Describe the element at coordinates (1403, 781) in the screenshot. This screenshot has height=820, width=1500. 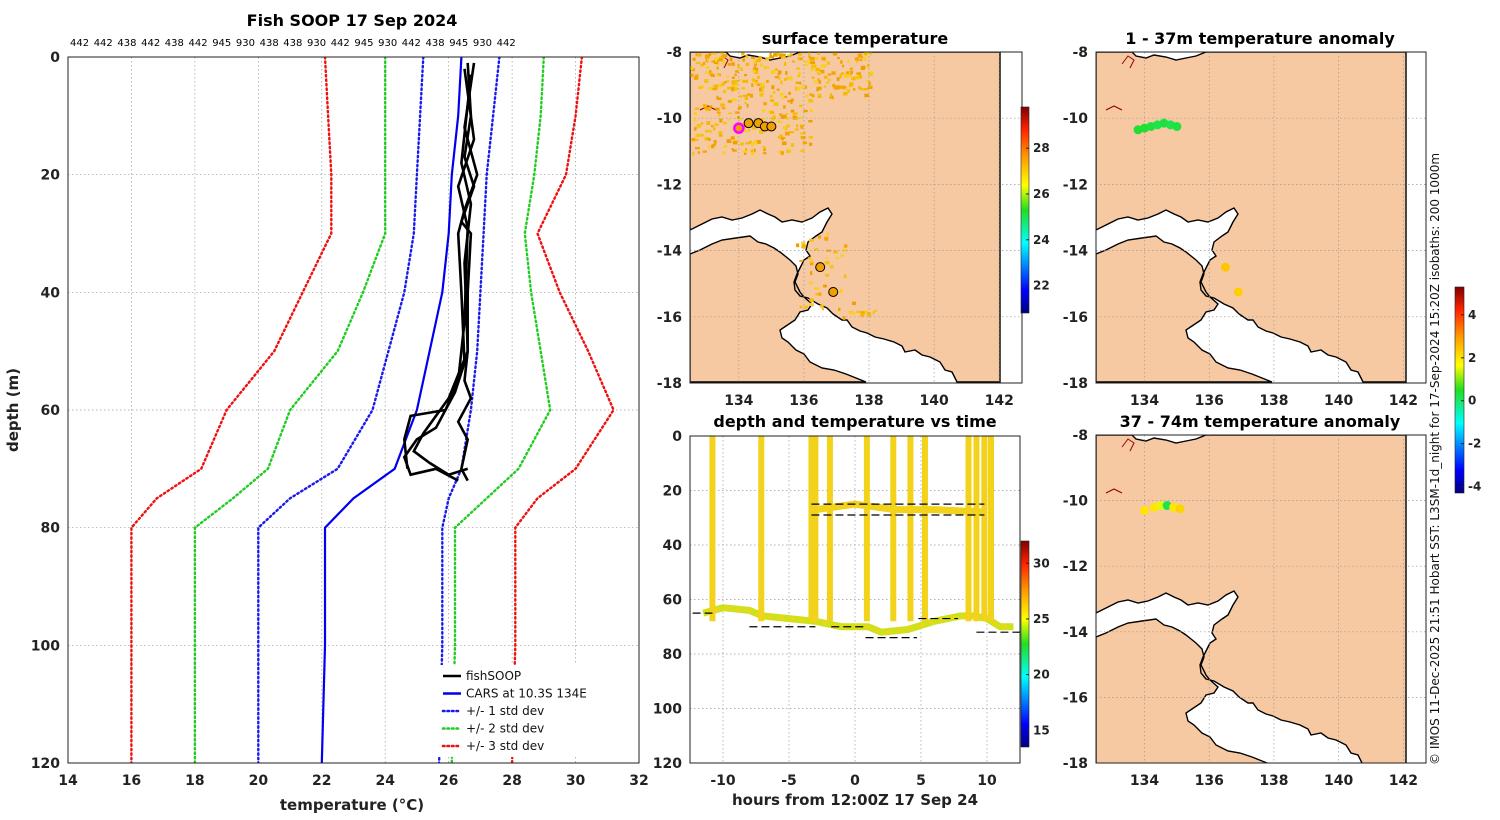
I see `x-tick-label: 142` at that location.